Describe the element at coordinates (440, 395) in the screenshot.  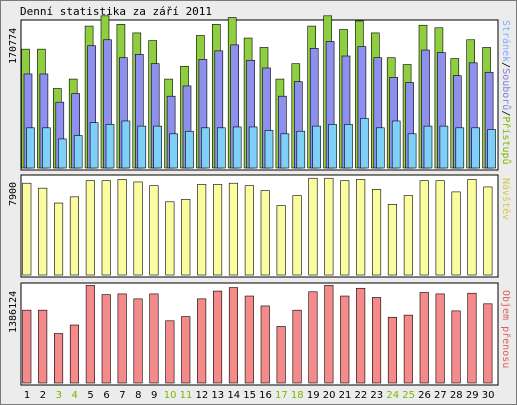
I see `day-label: 27` at that location.